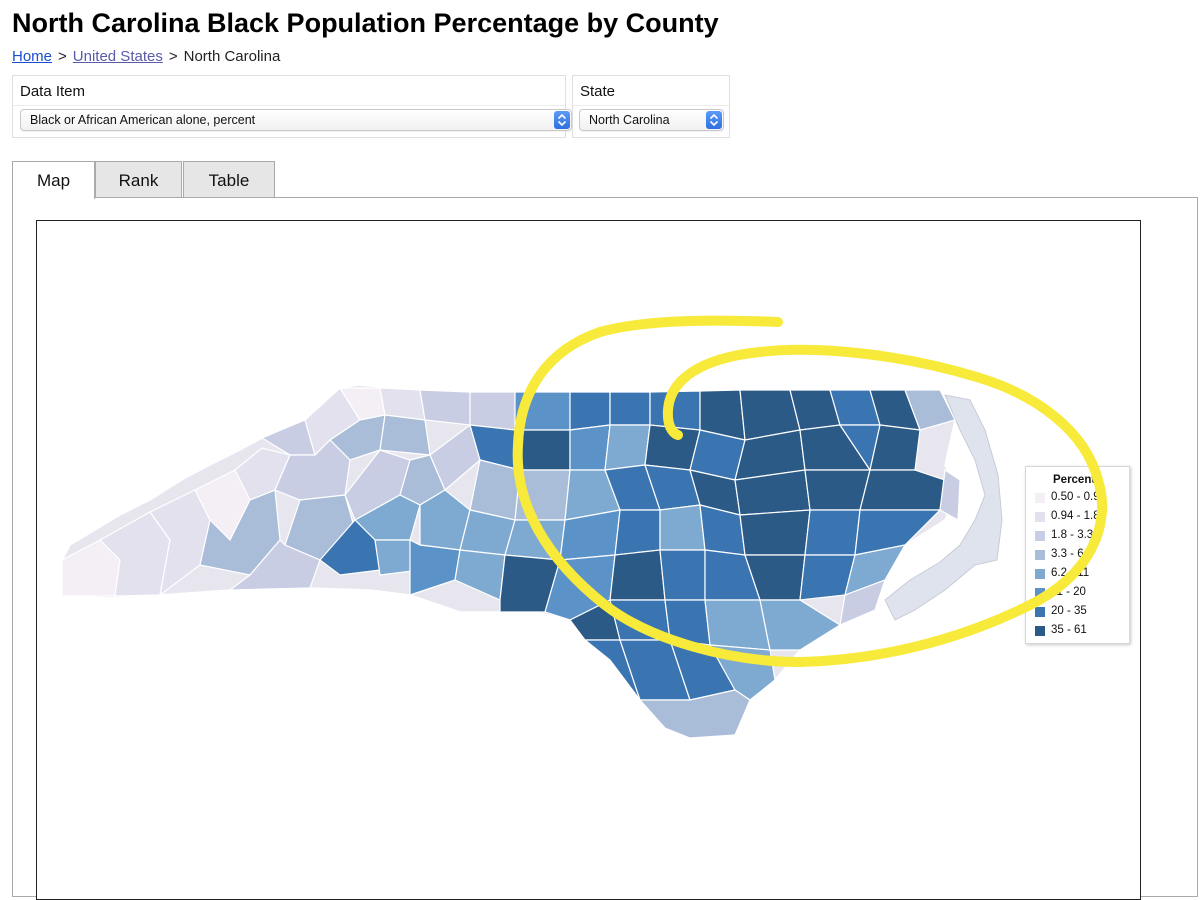 The width and height of the screenshot is (1200, 900). What do you see at coordinates (1068, 592) in the screenshot?
I see `legend-label: 11 - 20` at bounding box center [1068, 592].